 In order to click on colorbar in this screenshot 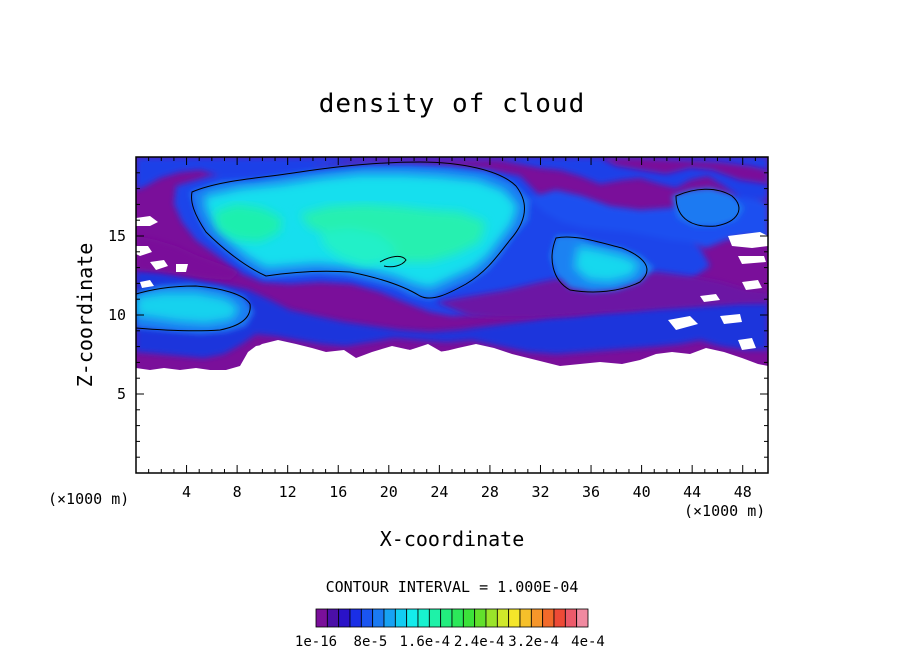, I will do `click(452, 618)`.